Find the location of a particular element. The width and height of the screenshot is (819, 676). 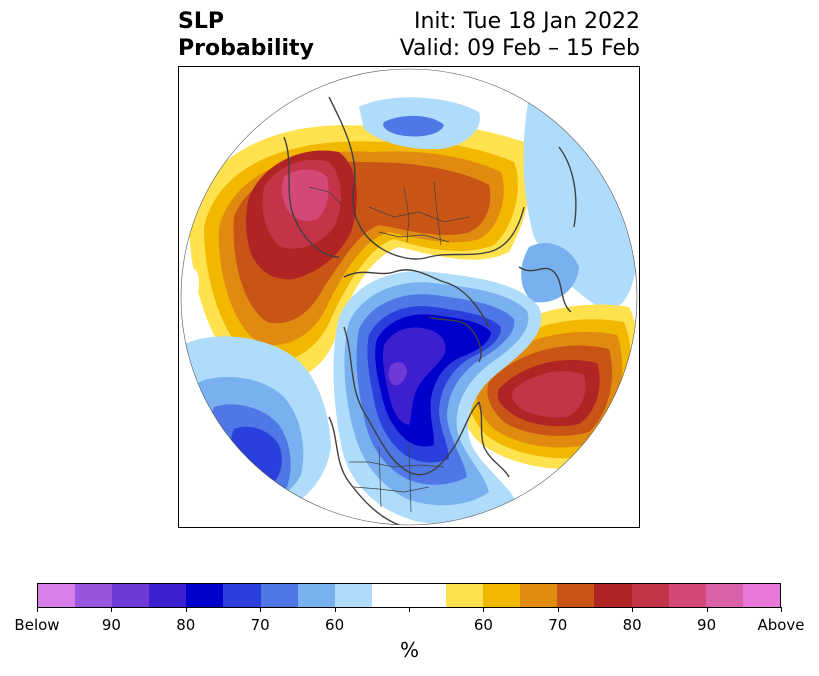

colorbar-tick-label: Below is located at coordinates (37, 625).